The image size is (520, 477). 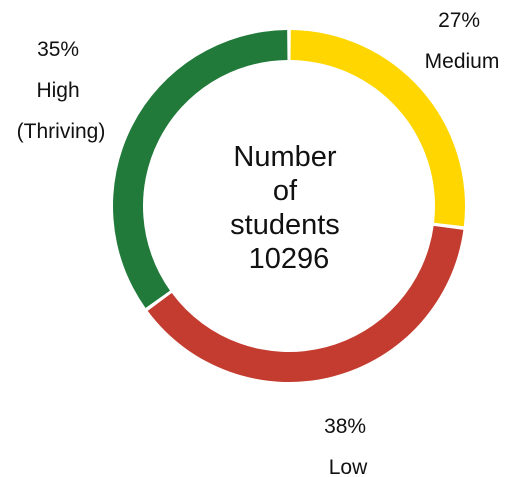 I want to click on slice-label-medium: 27% Medium, so click(x=462, y=41).